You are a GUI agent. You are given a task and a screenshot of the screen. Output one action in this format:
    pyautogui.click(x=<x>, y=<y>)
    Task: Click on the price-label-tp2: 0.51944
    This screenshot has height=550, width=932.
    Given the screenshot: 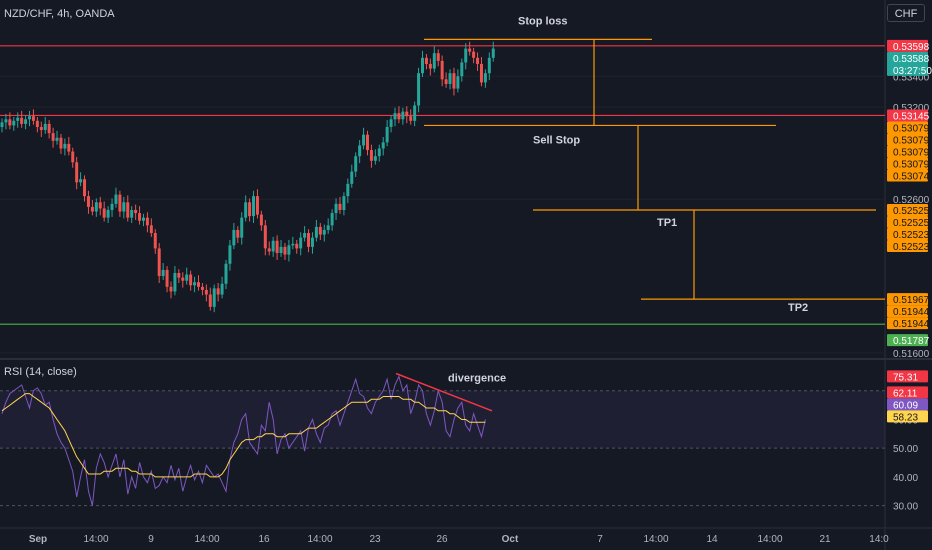 What is the action you would take?
    pyautogui.click(x=911, y=324)
    